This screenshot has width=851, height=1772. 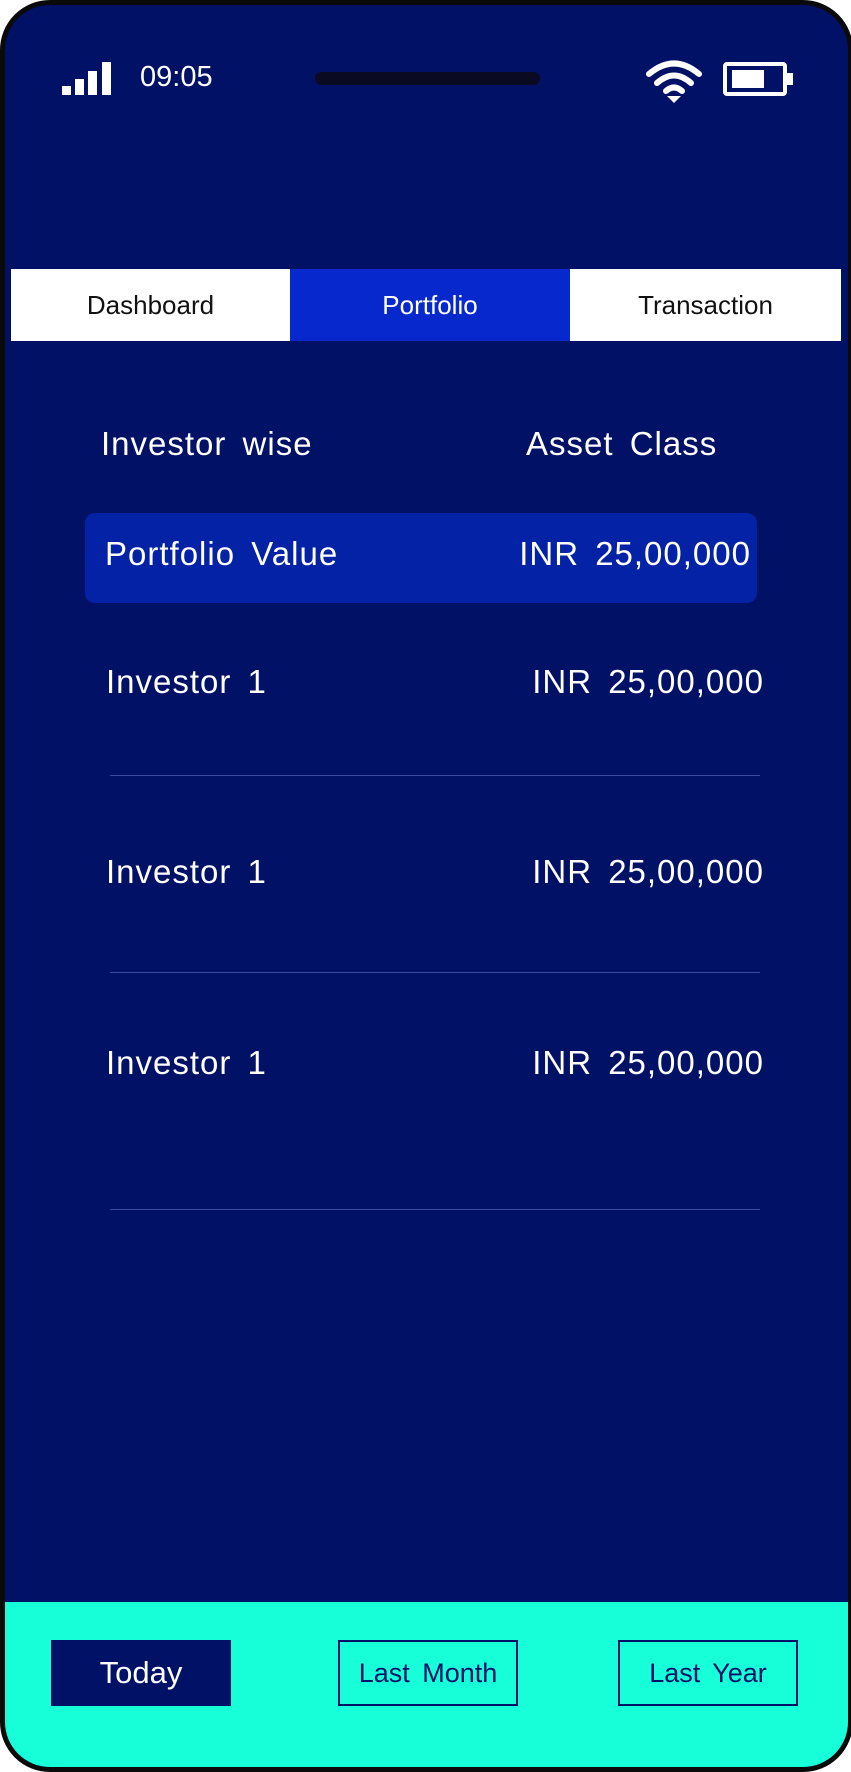 What do you see at coordinates (222, 553) in the screenshot?
I see `portfolio-value-label: Portfolio Value` at bounding box center [222, 553].